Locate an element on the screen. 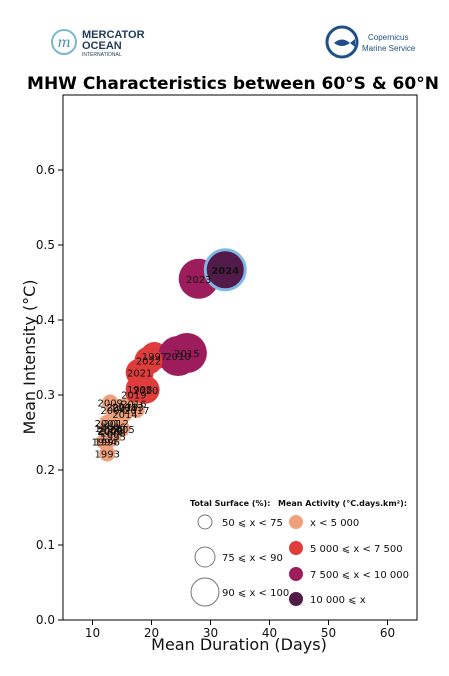 This screenshot has height=676, width=449. bubble-label-1995: 1995 is located at coordinates (112, 437).